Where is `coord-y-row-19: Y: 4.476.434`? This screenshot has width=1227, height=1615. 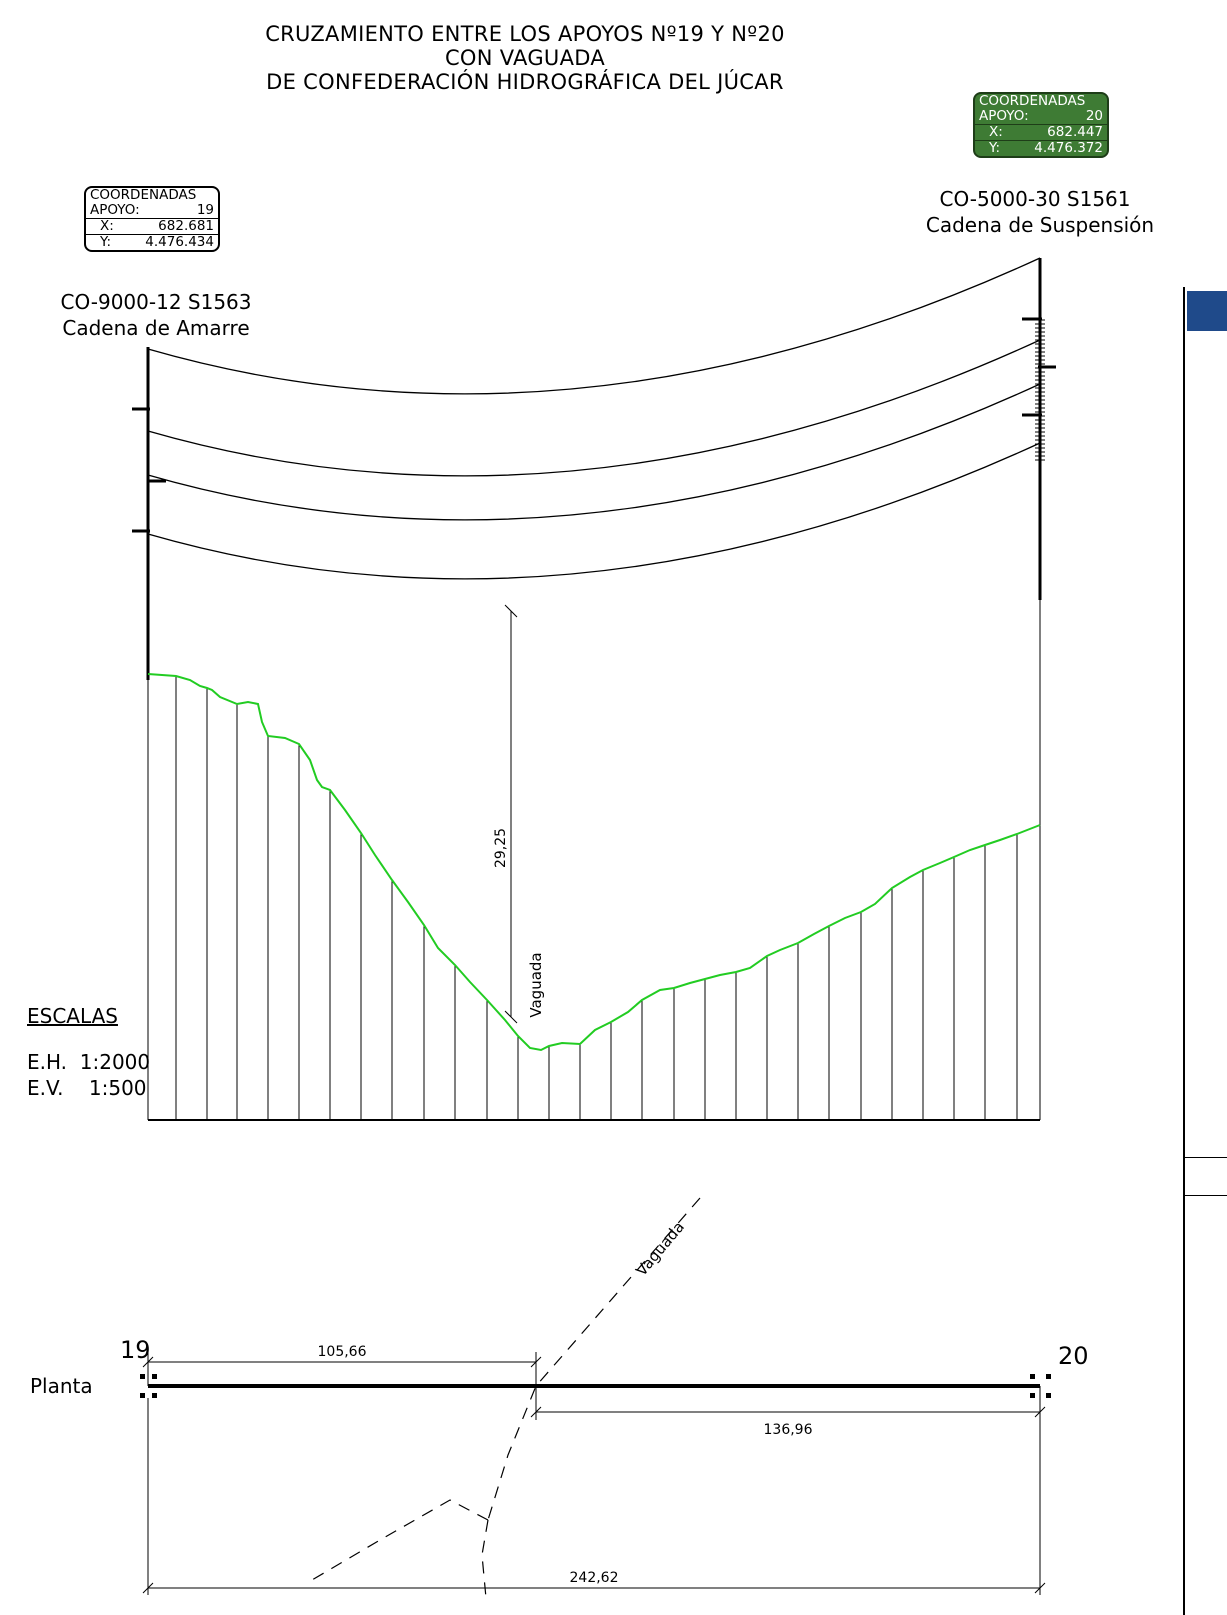
coord-y-row-19: Y: 4.476.434 is located at coordinates (152, 242).